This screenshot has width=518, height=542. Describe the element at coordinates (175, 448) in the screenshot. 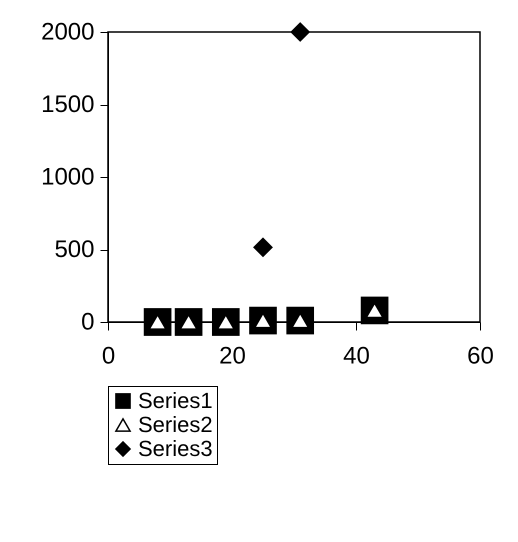

I see `legend-label: Series3` at that location.